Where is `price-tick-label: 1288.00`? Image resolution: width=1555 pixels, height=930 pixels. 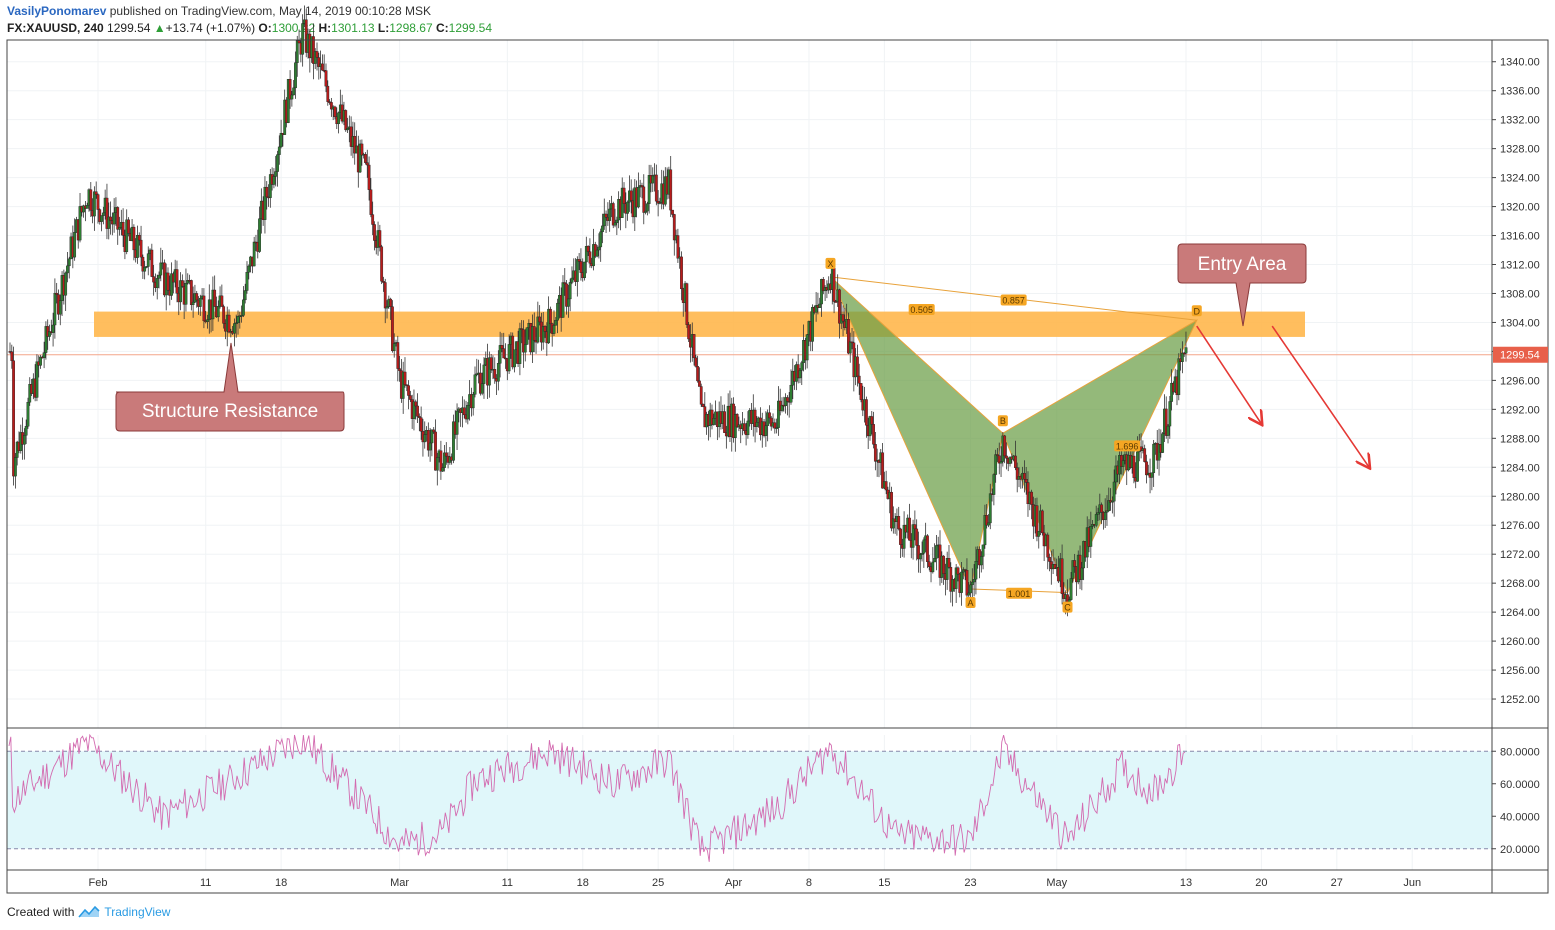 price-tick-label: 1288.00 is located at coordinates (1520, 439).